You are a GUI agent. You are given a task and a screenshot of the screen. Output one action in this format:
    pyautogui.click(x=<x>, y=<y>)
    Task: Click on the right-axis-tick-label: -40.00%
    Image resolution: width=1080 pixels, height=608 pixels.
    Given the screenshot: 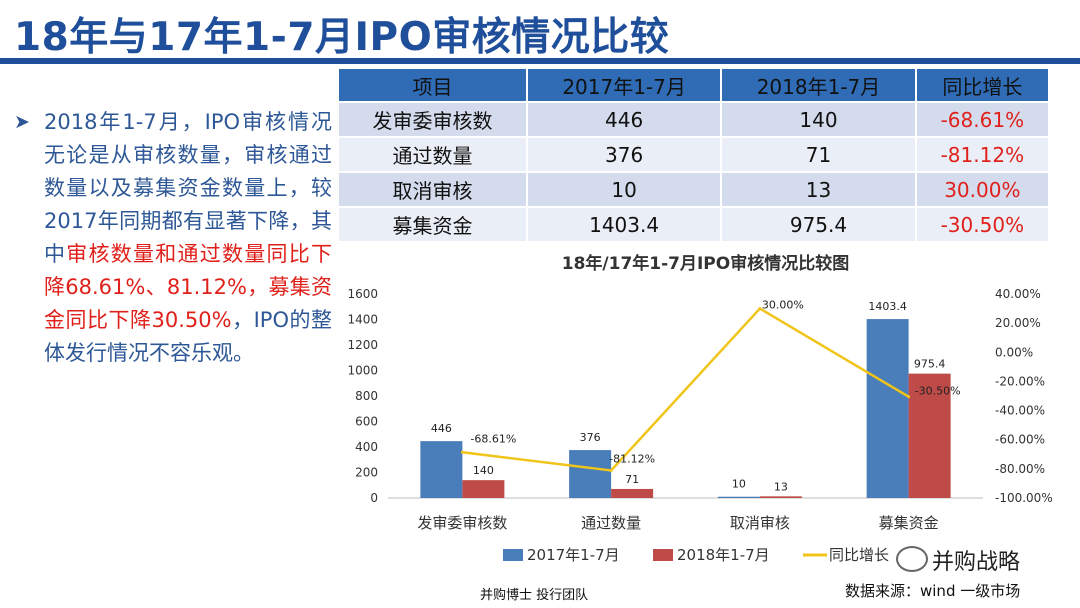 What is the action you would take?
    pyautogui.click(x=1020, y=411)
    